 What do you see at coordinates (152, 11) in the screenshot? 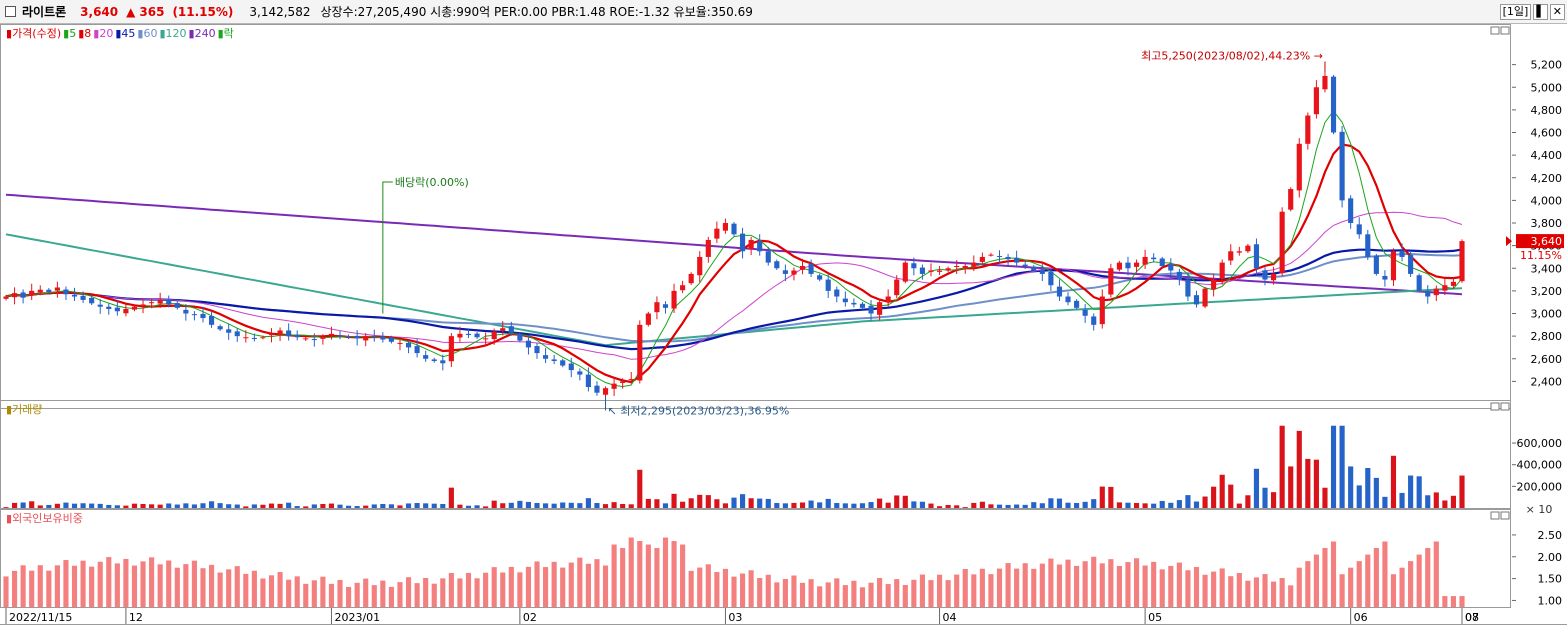
I see `price-change: 365` at bounding box center [152, 11].